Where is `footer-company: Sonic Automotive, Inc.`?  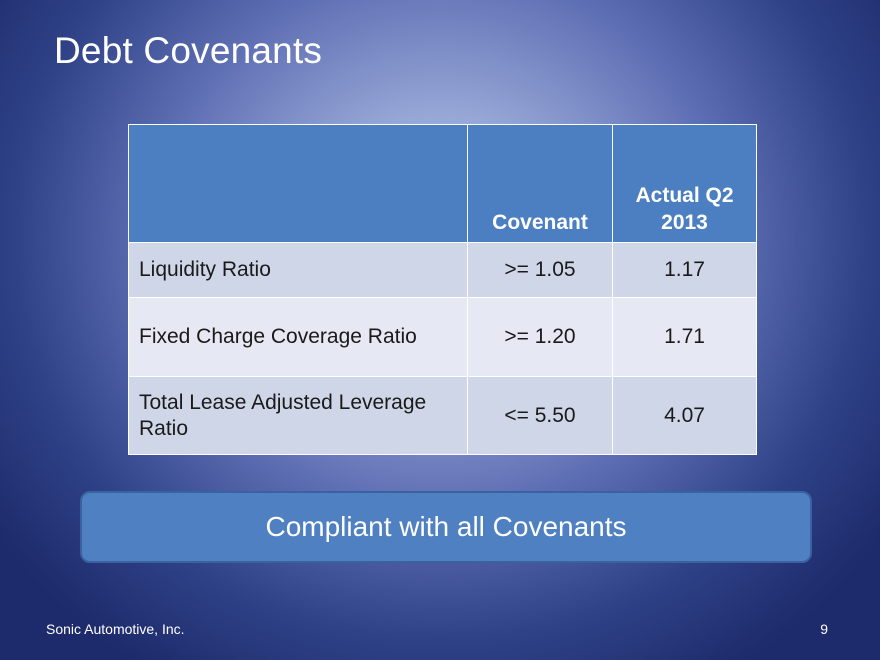
footer-company: Sonic Automotive, Inc. is located at coordinates (115, 629).